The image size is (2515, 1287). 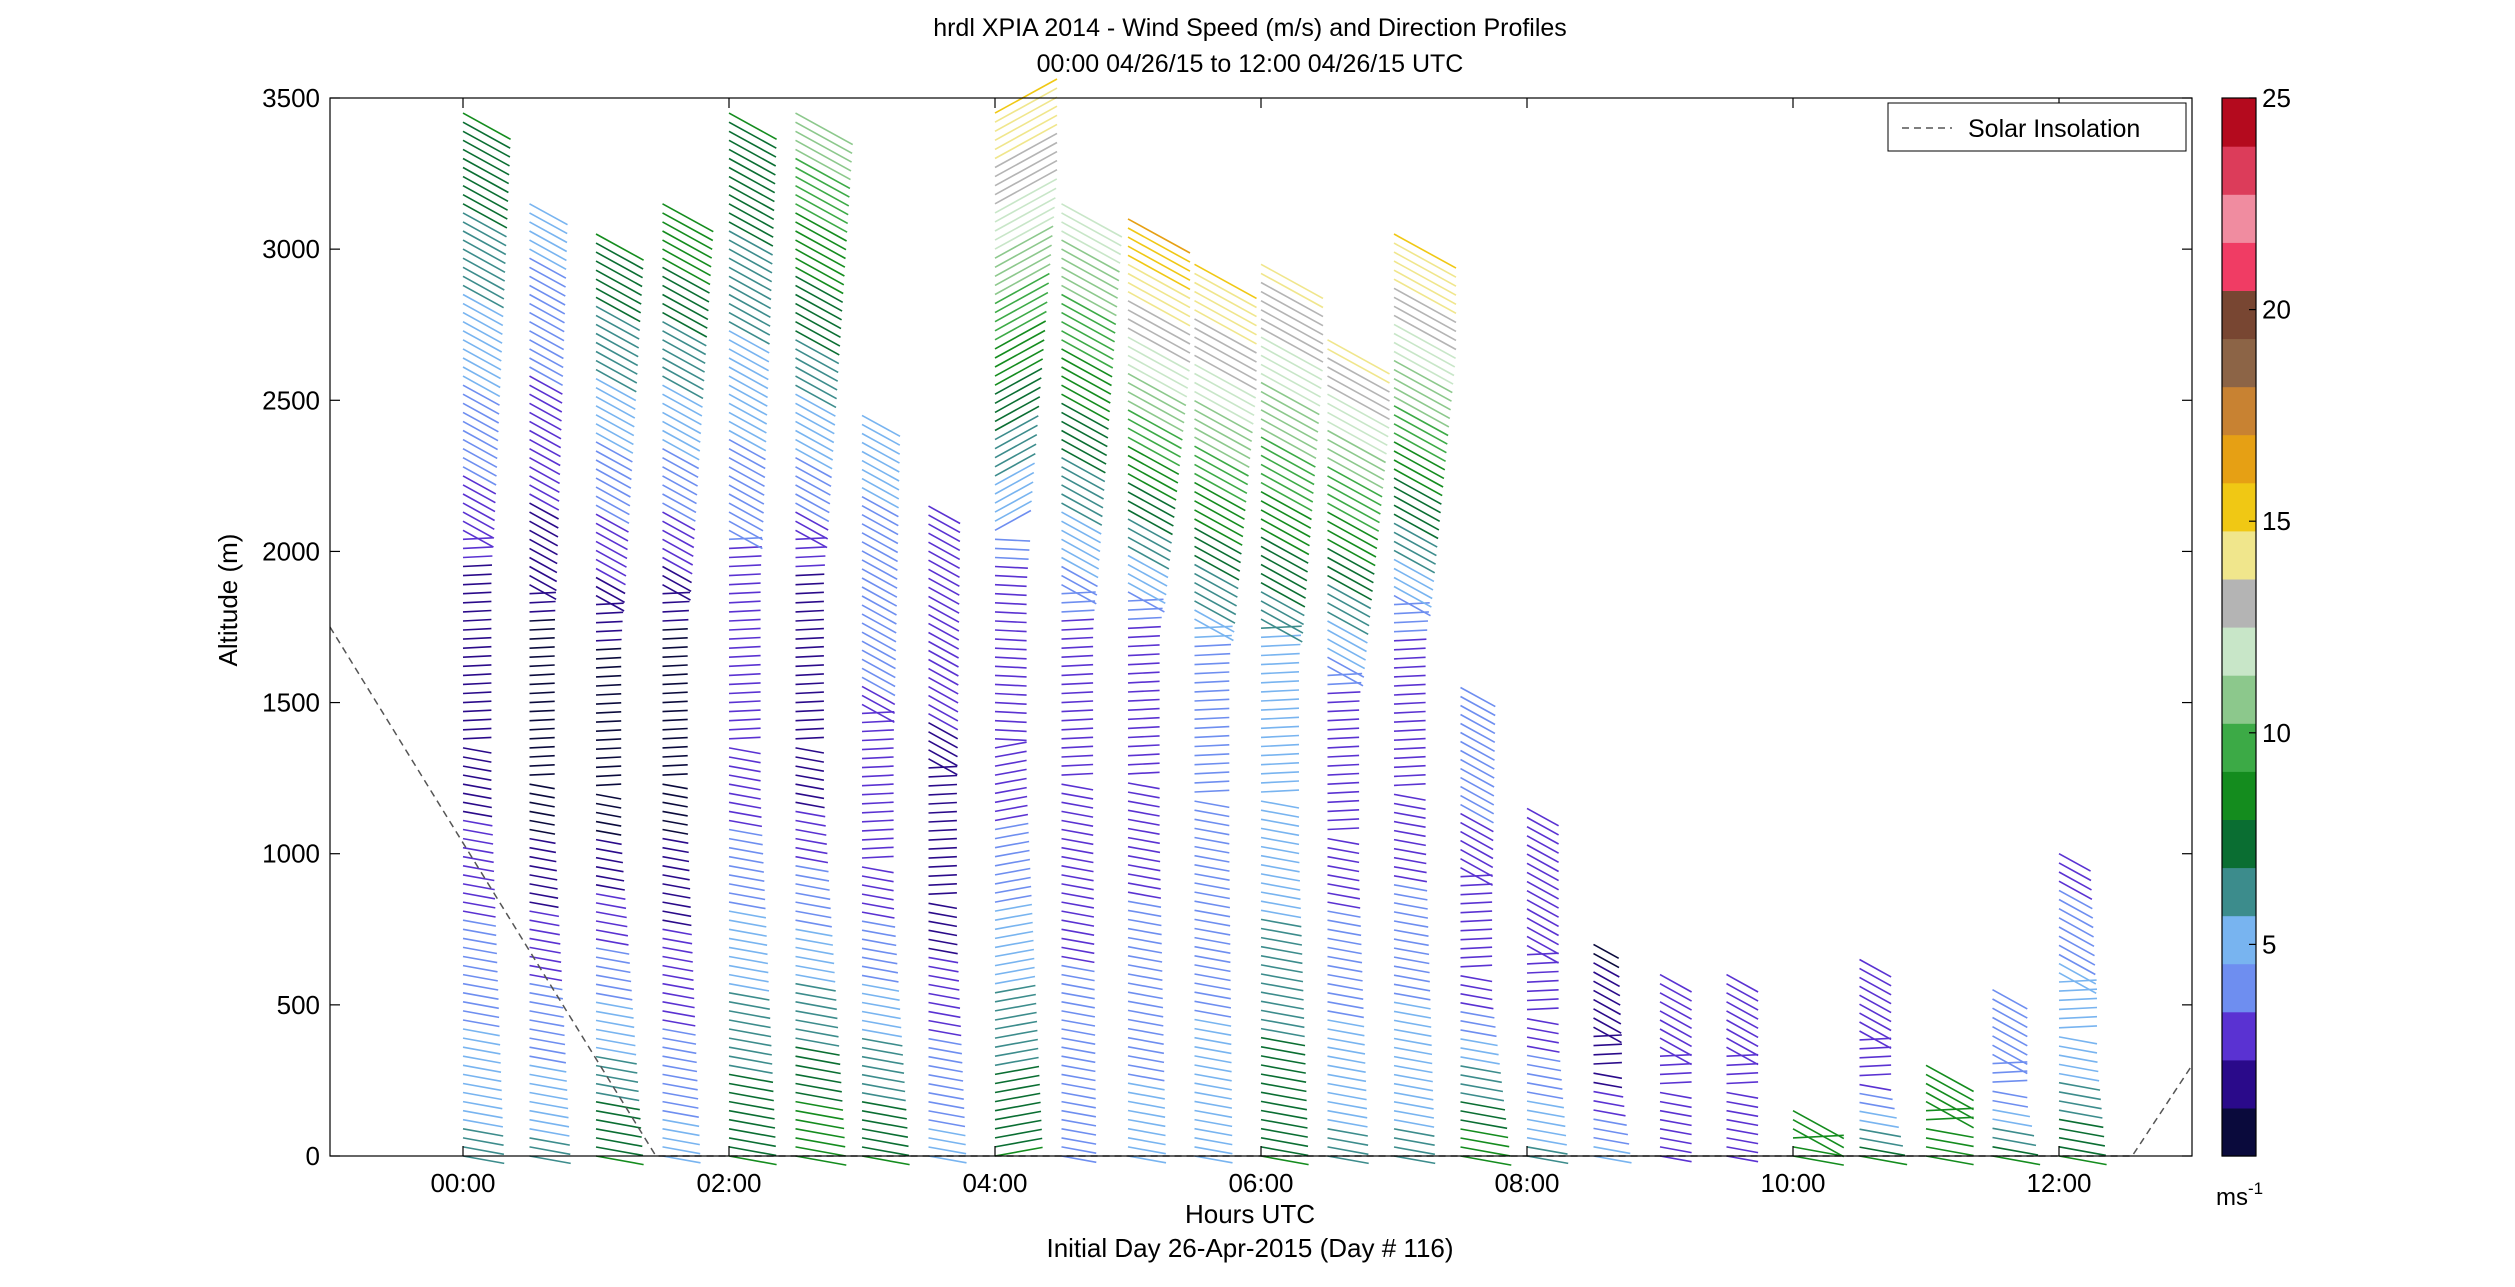 I want to click on colorbar-tick-label: 10, so click(x=2276, y=733).